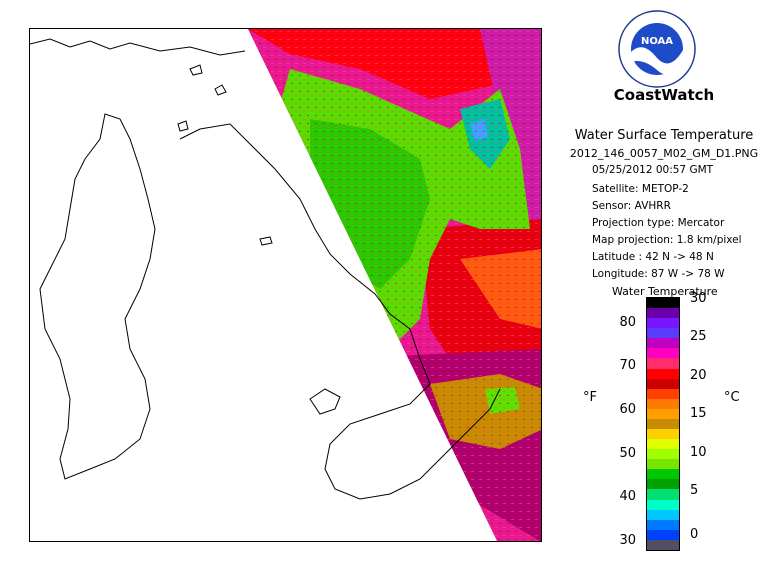 Image resolution: width=782 pixels, height=572 pixels. I want to click on projection-type: Projection type: Mercator, so click(658, 223).